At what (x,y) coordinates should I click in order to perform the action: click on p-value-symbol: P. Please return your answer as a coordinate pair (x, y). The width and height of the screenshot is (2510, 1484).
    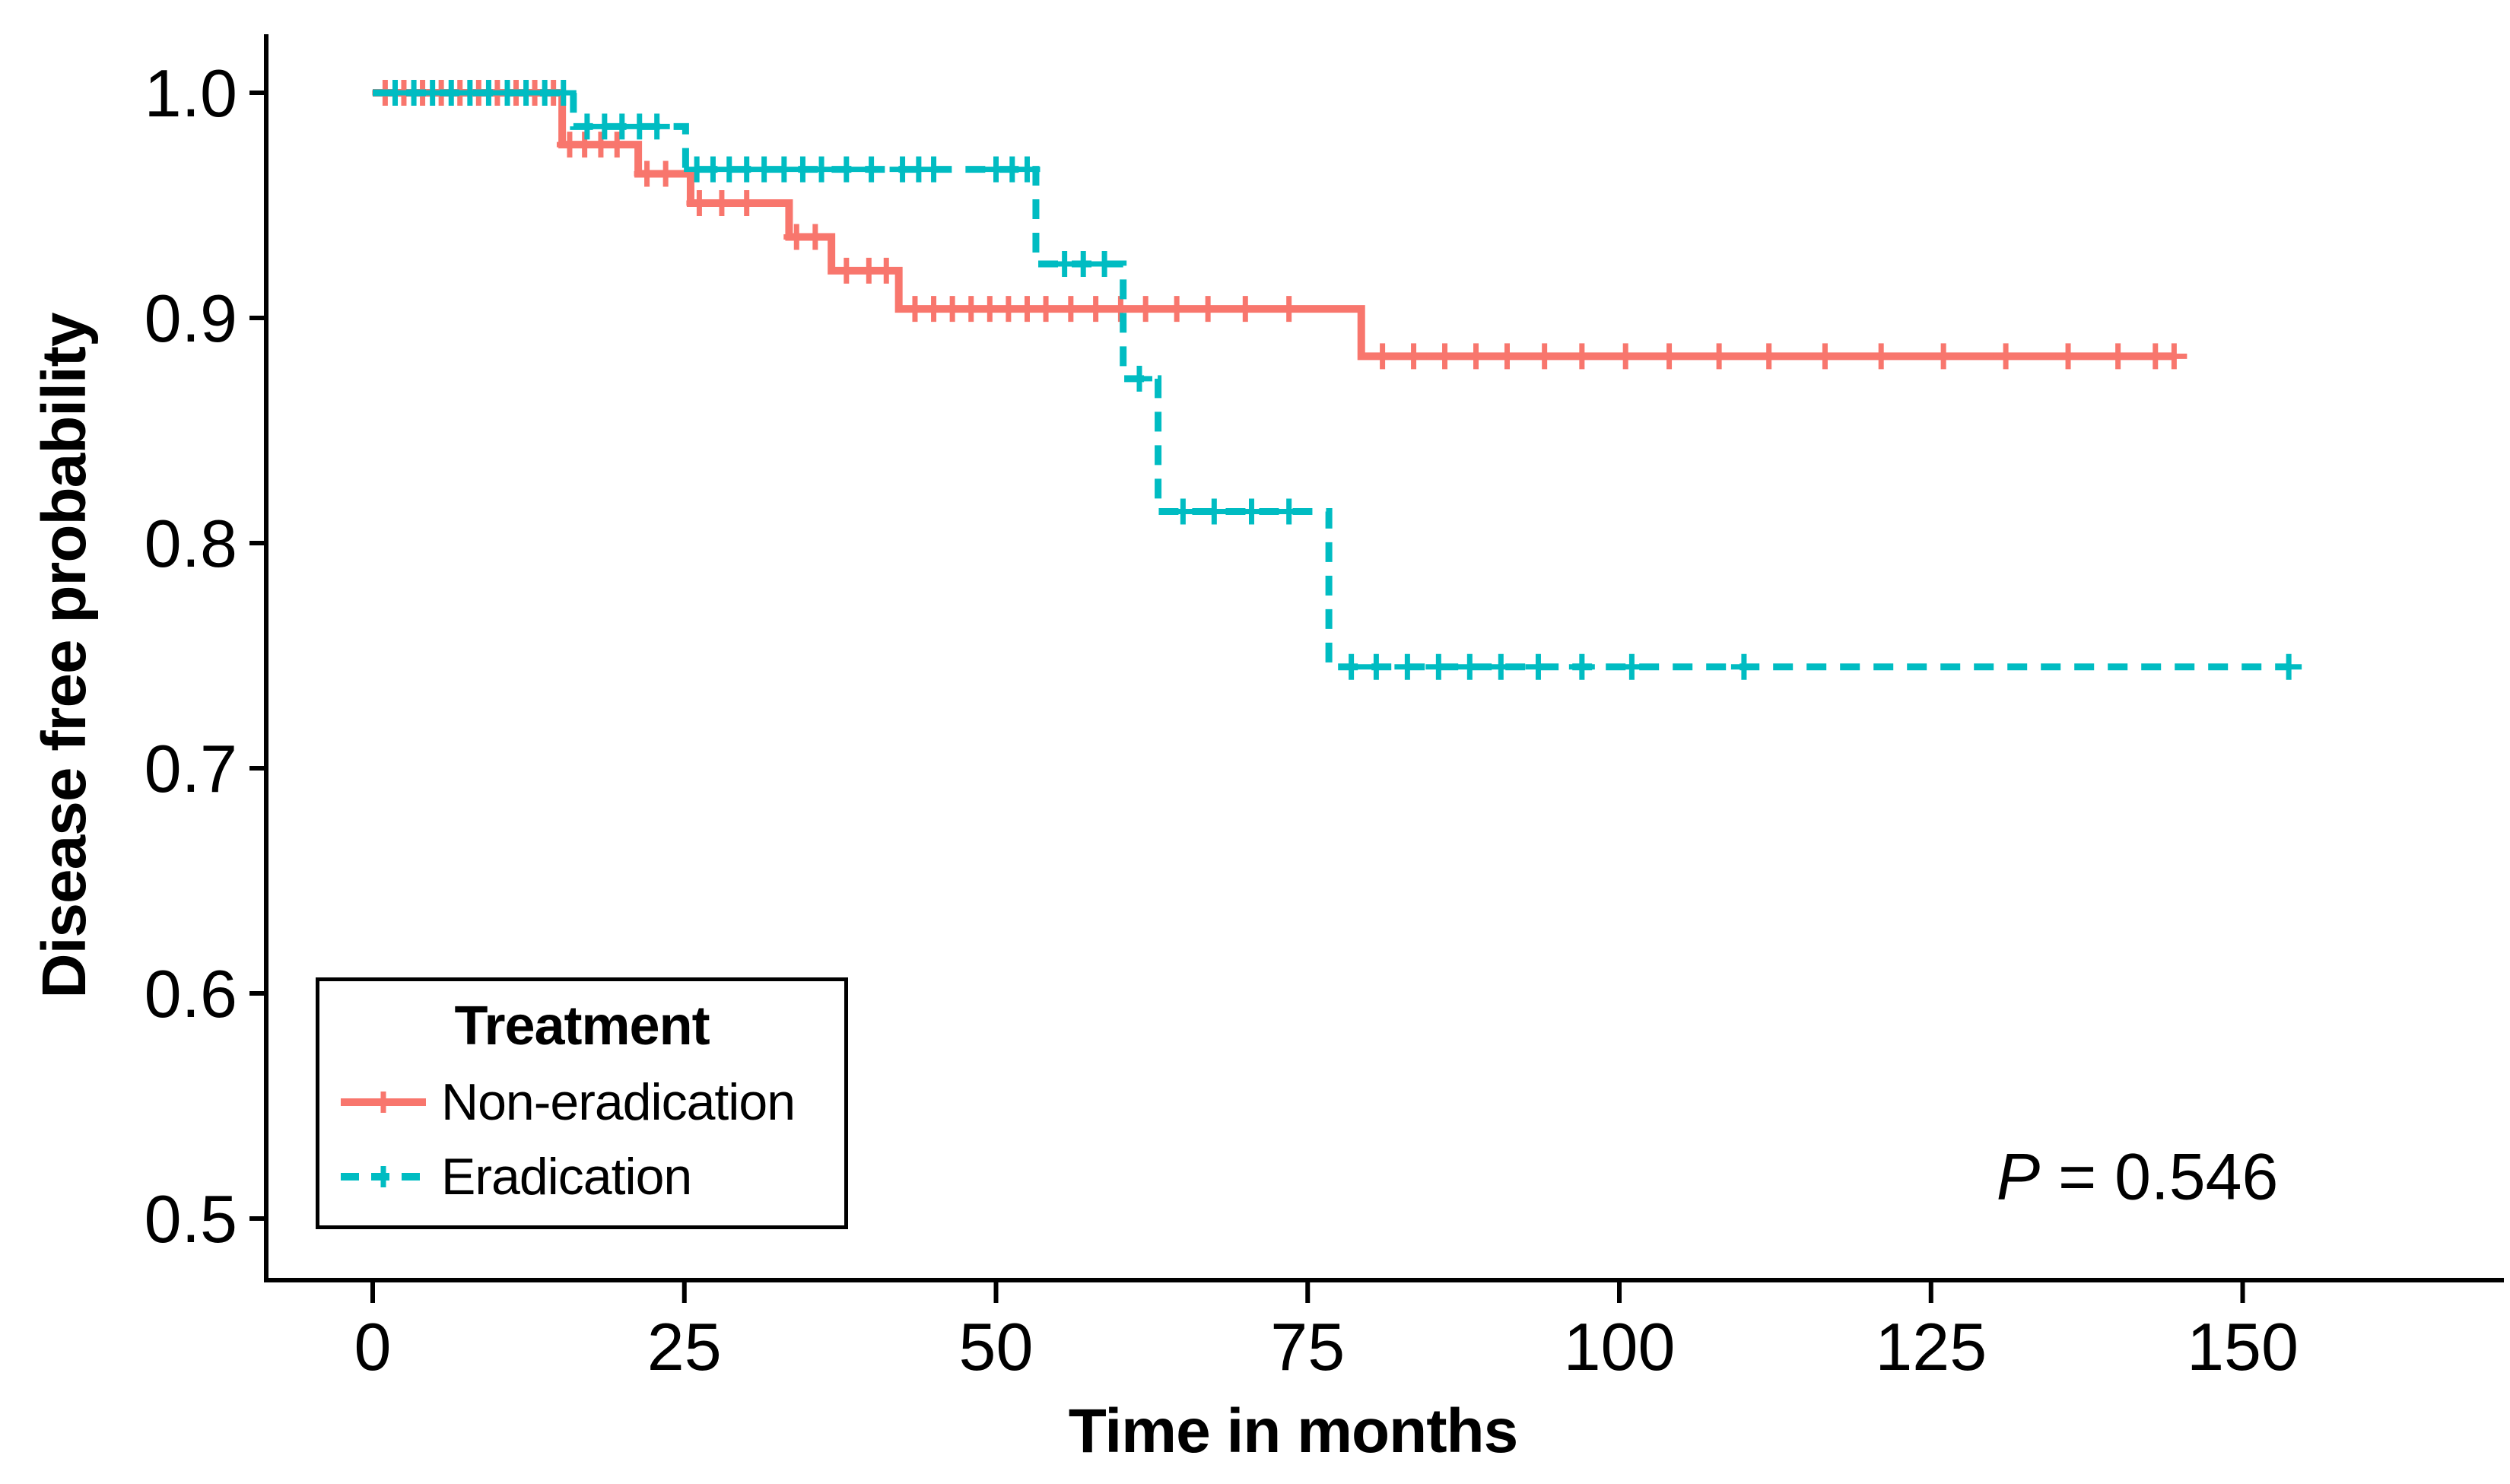
    Looking at the image, I should click on (2018, 1177).